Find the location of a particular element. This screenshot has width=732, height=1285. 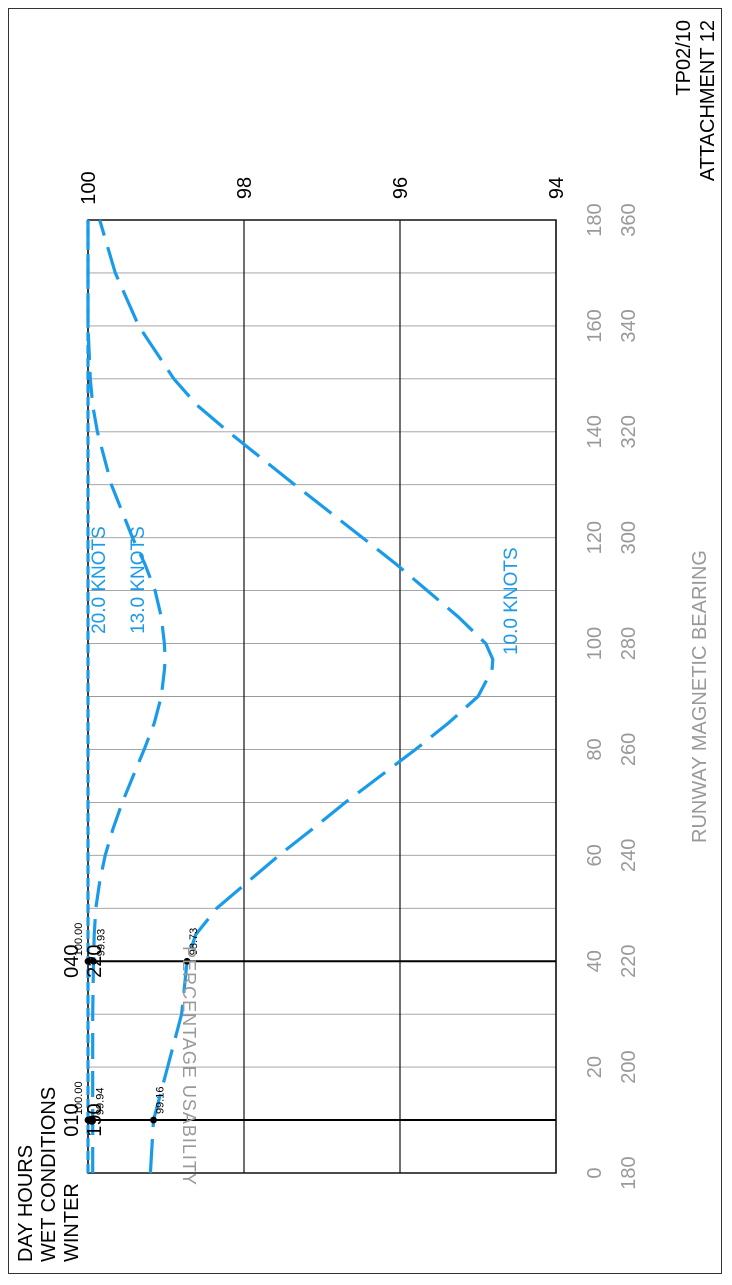

x-tick-label-secondary-220: 220 is located at coordinates (629, 961).